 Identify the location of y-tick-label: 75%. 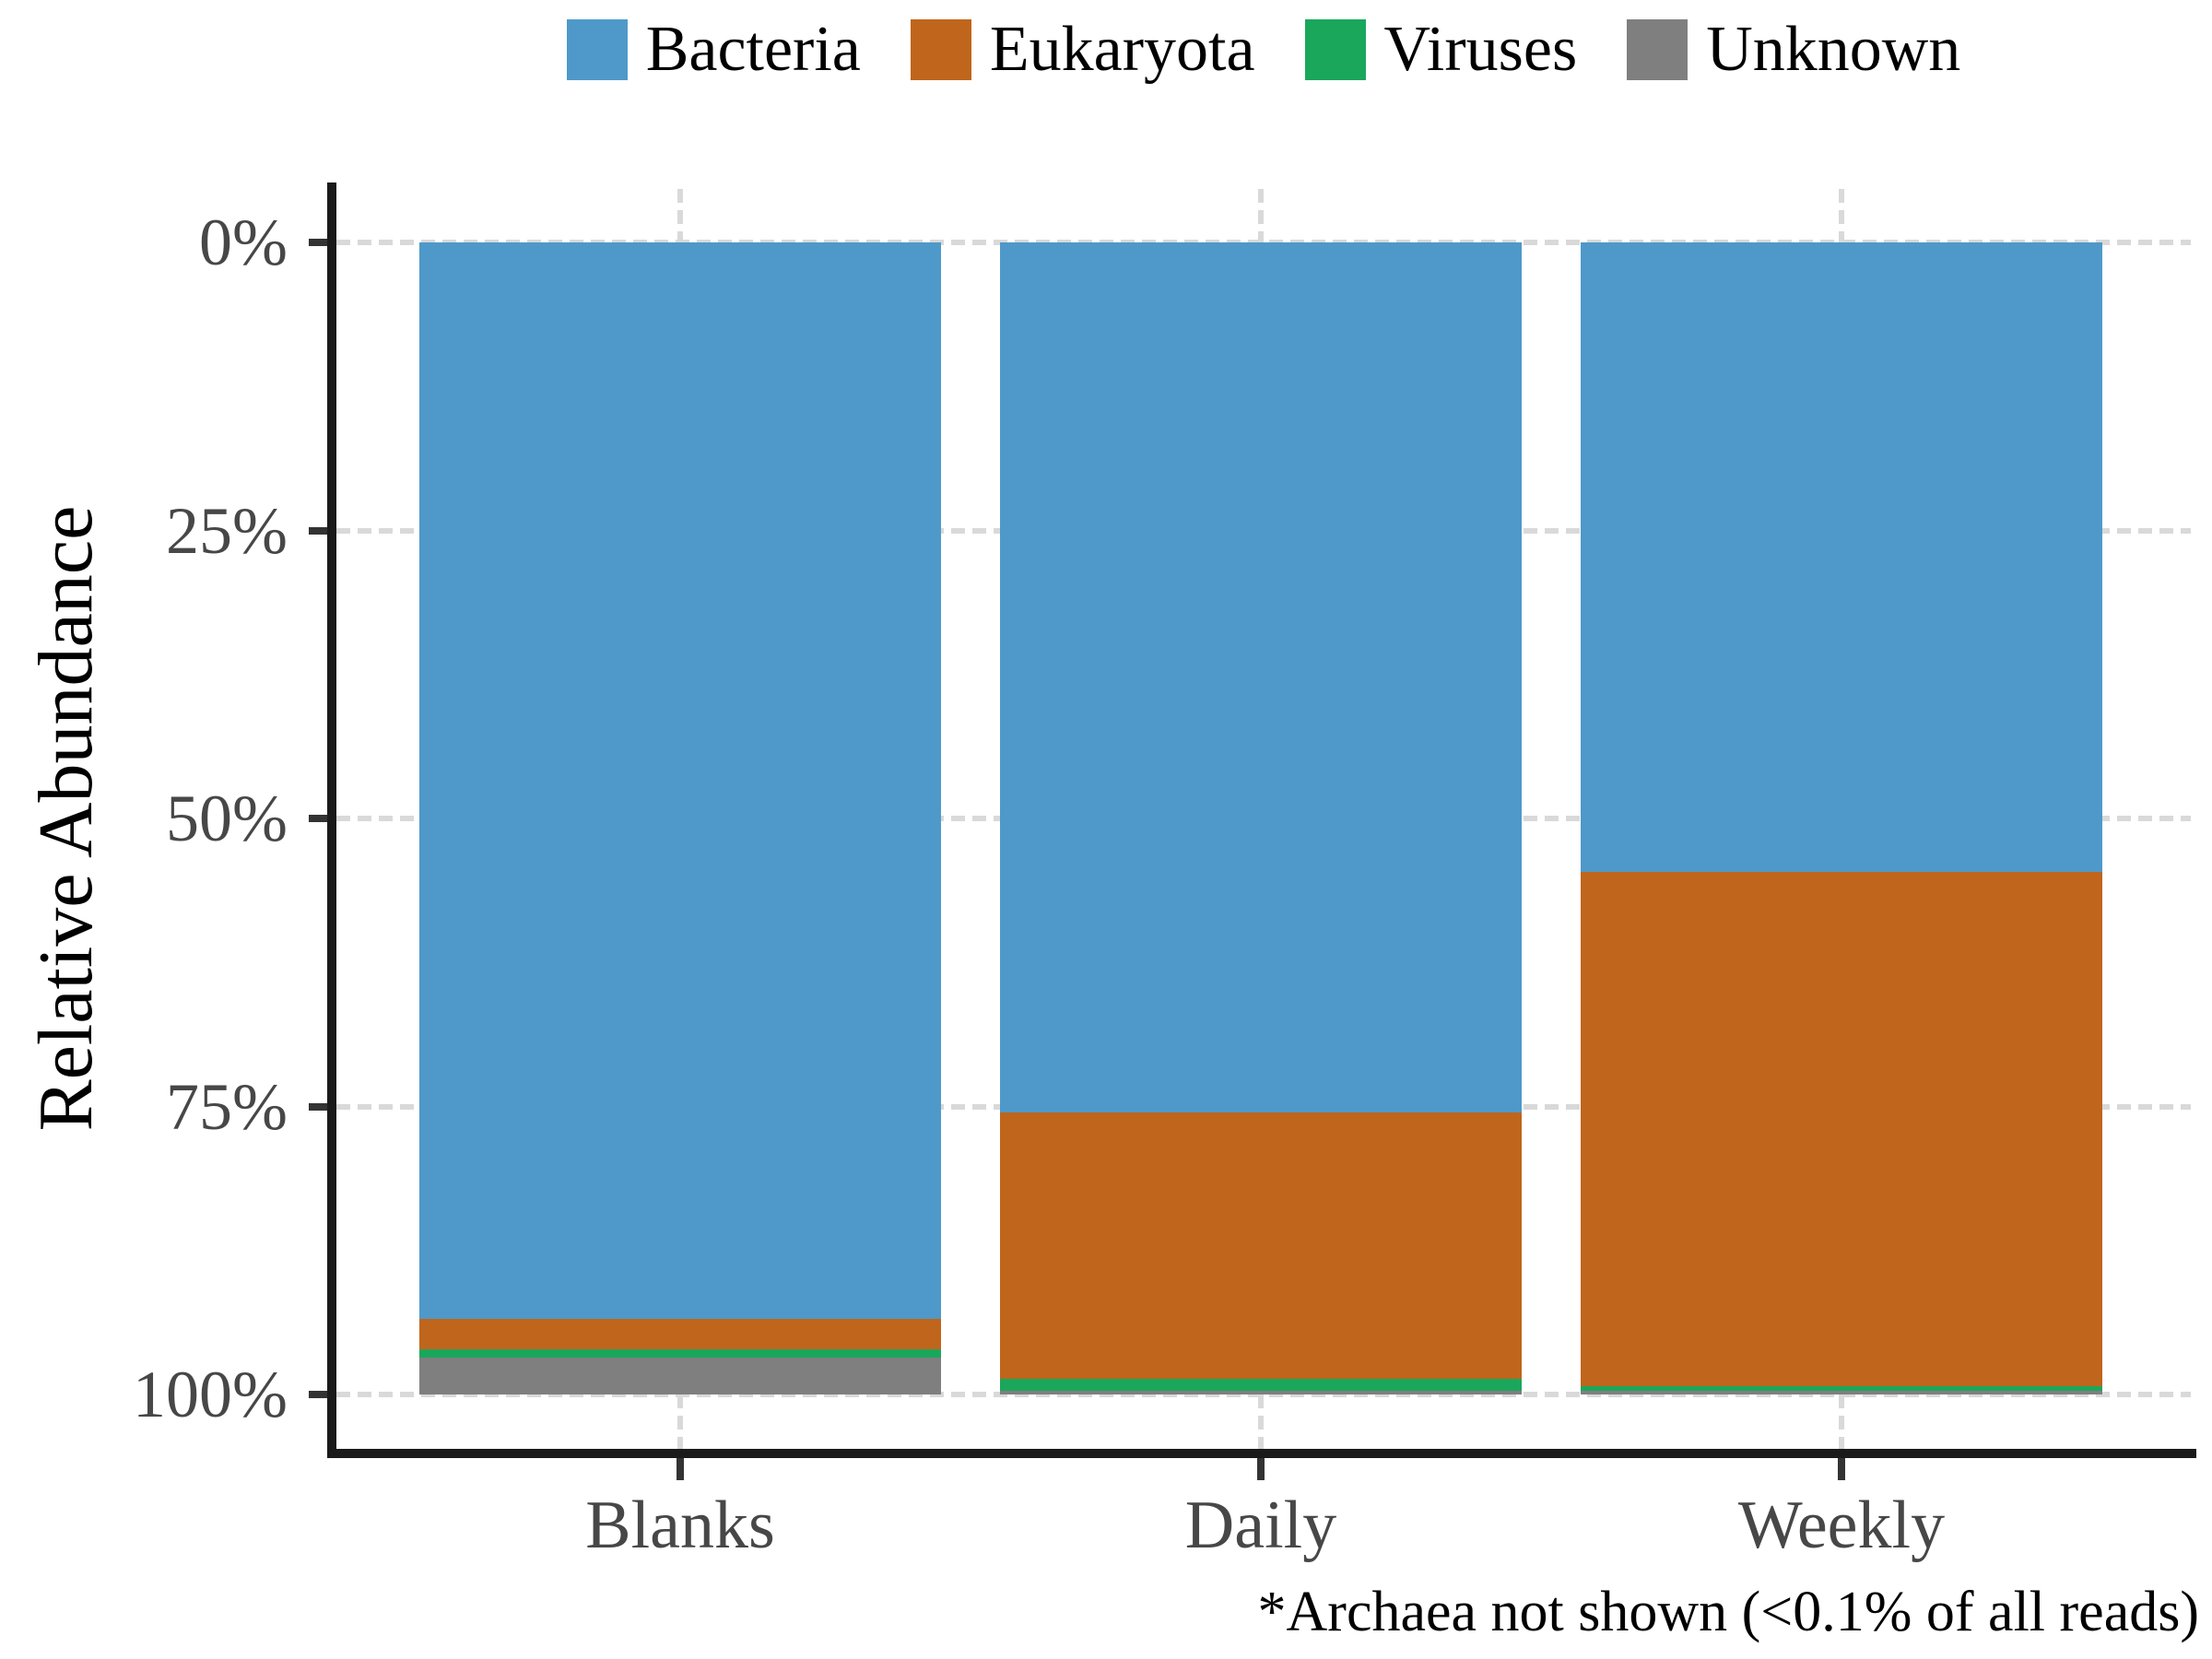
(227, 1106).